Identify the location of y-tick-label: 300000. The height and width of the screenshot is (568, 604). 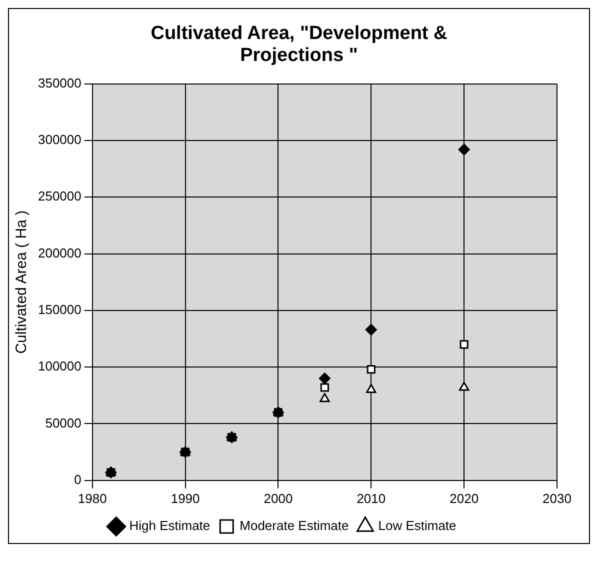
(60, 140).